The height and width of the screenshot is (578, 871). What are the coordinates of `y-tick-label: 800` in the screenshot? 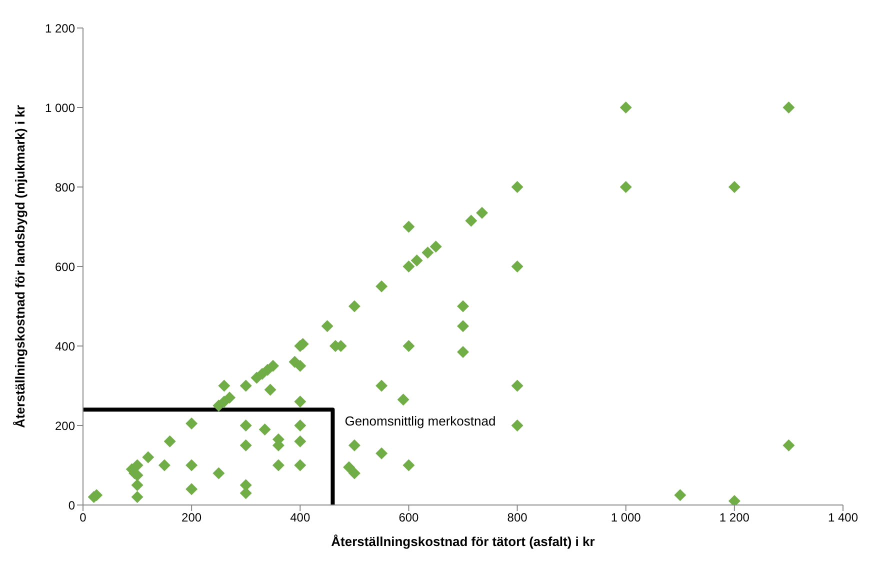 It's located at (65, 187).